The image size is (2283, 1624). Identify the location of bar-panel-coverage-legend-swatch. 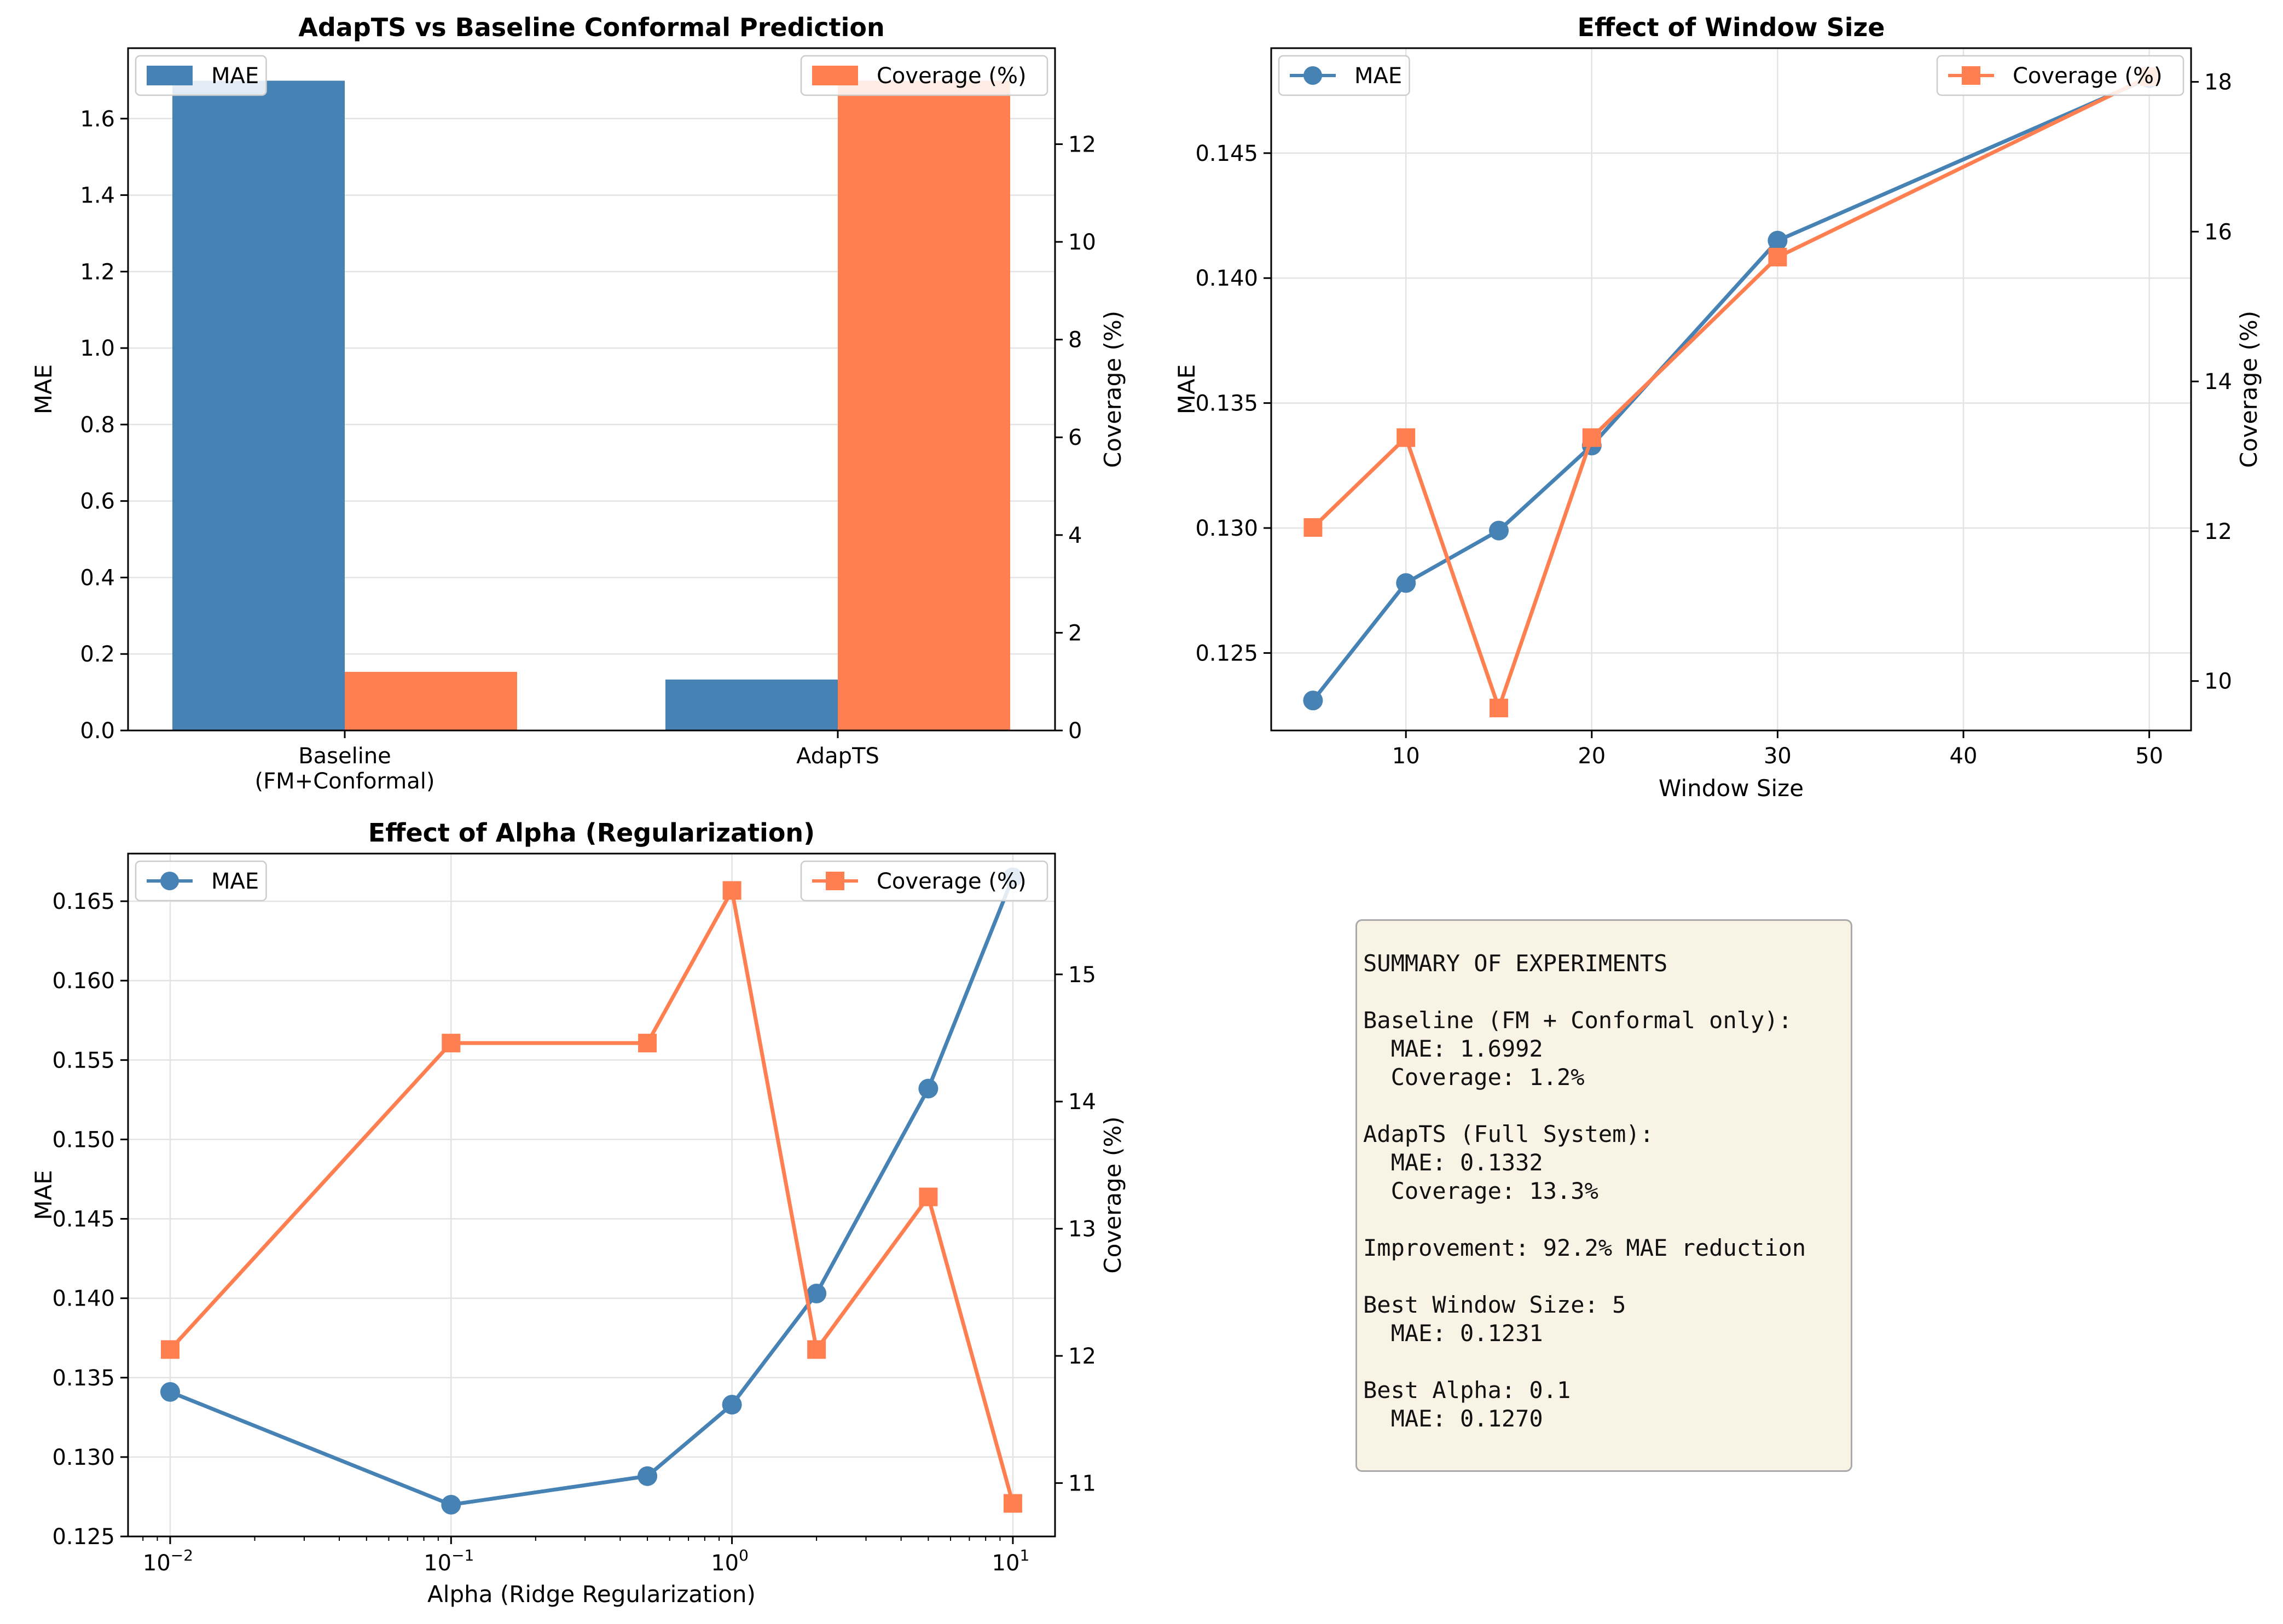
(835, 75).